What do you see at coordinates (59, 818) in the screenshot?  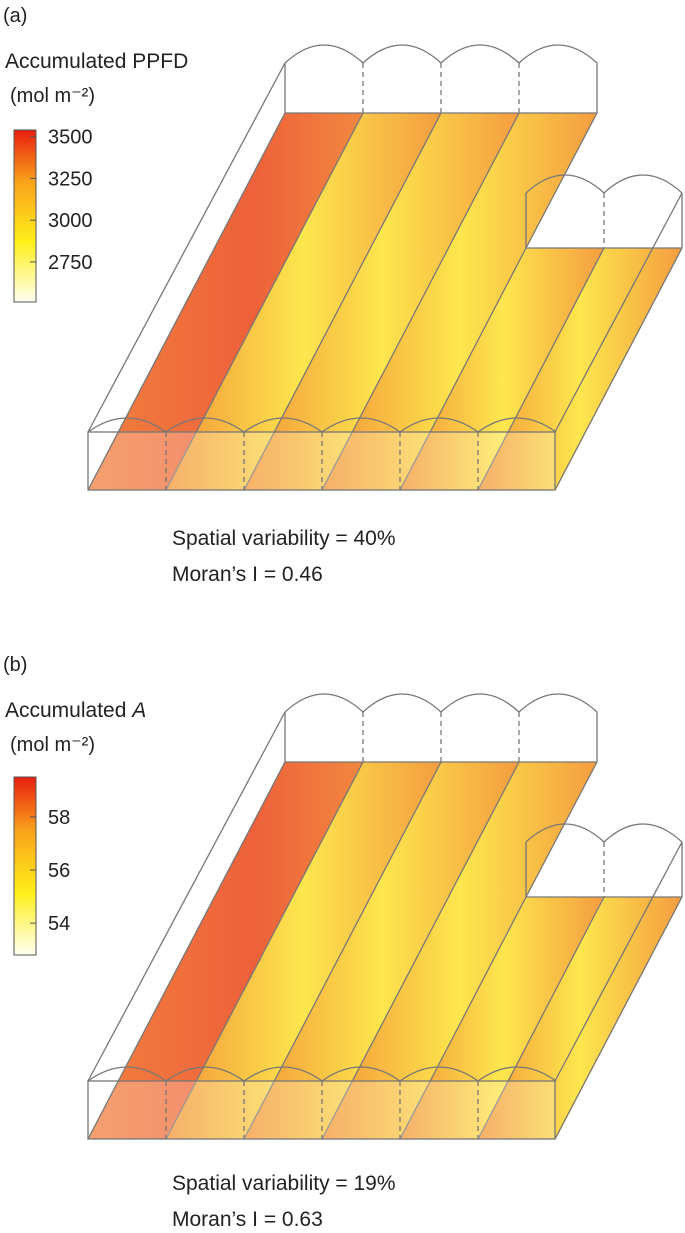 I see `colorbar-tick-label: 58` at bounding box center [59, 818].